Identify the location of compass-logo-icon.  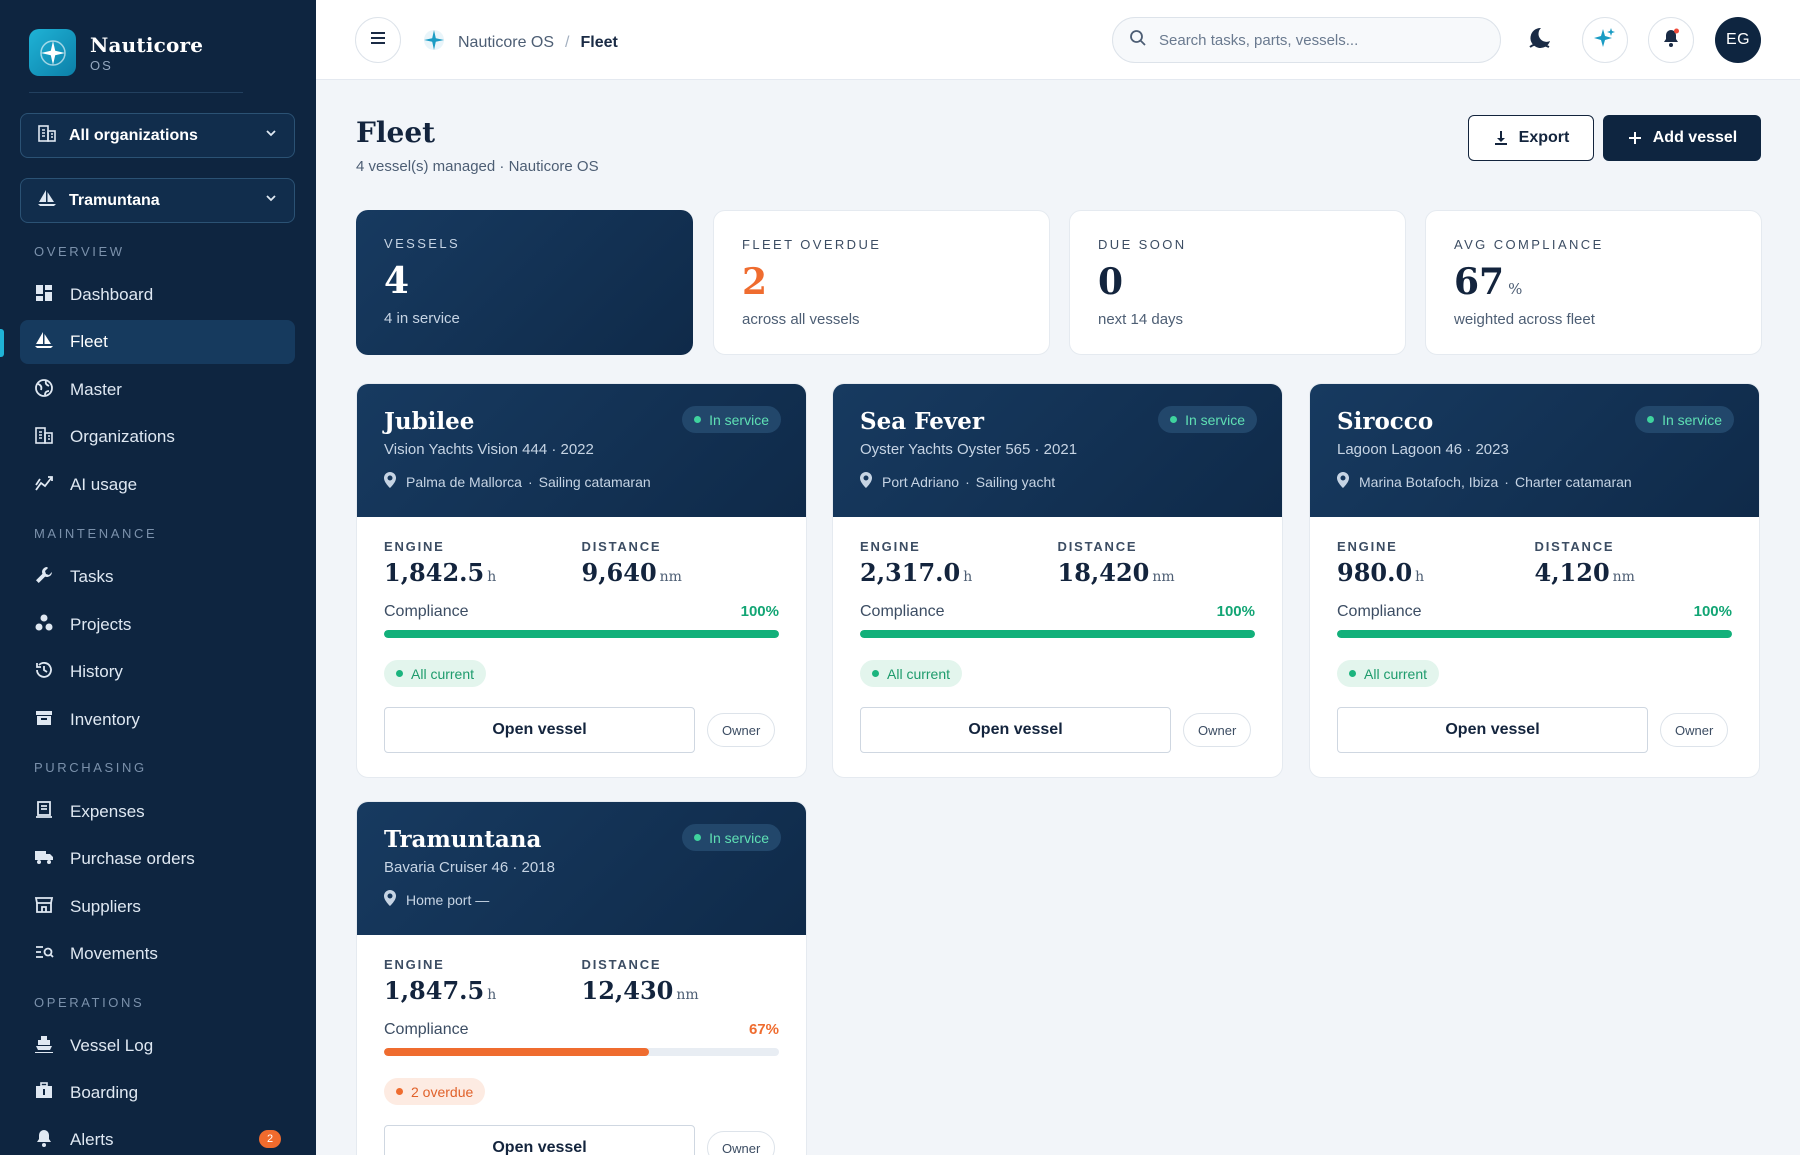
(52, 52).